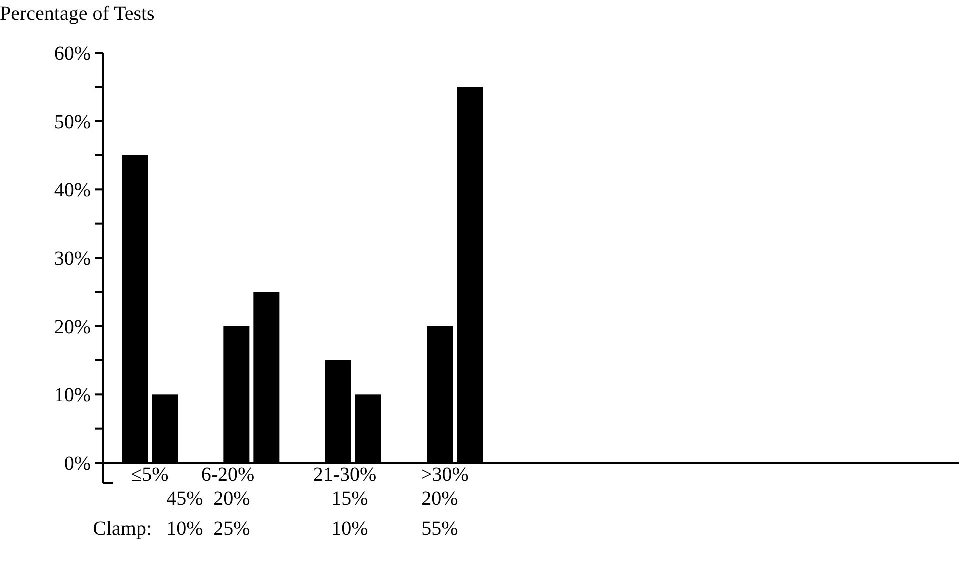  What do you see at coordinates (350, 499) in the screenshot?
I see `data-label: 15%` at bounding box center [350, 499].